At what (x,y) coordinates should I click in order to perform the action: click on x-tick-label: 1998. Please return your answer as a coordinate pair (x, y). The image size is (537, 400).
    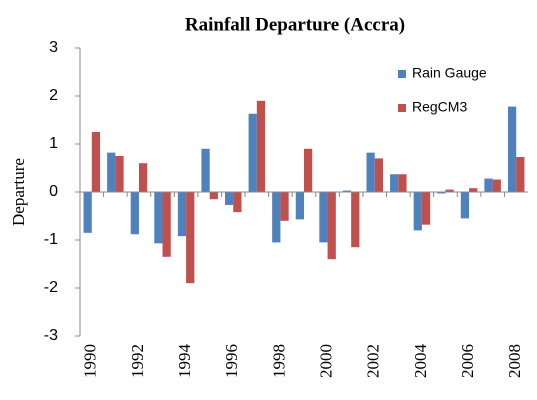
    Looking at the image, I should click on (278, 361).